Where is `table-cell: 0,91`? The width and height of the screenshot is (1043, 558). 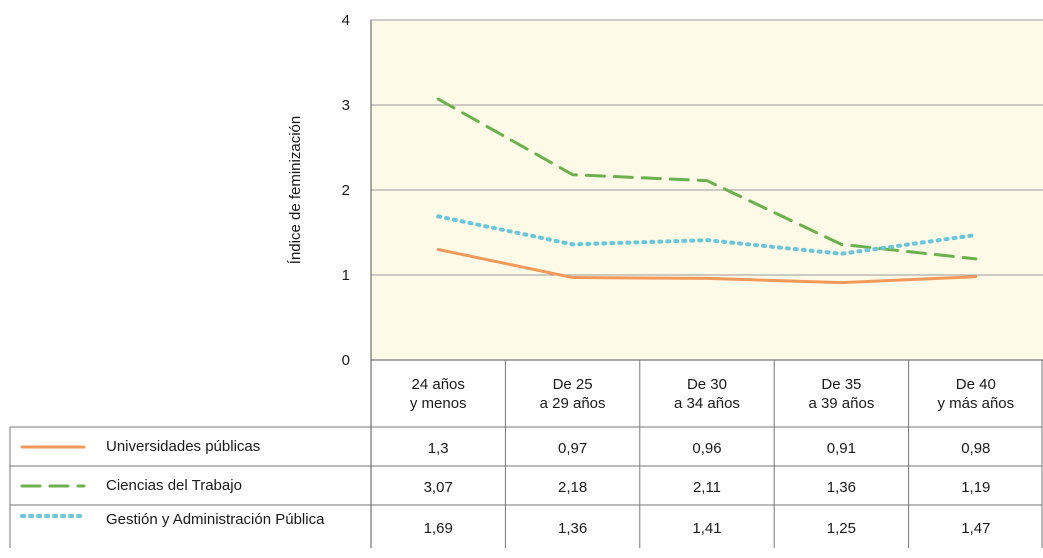 table-cell: 0,91 is located at coordinates (841, 448).